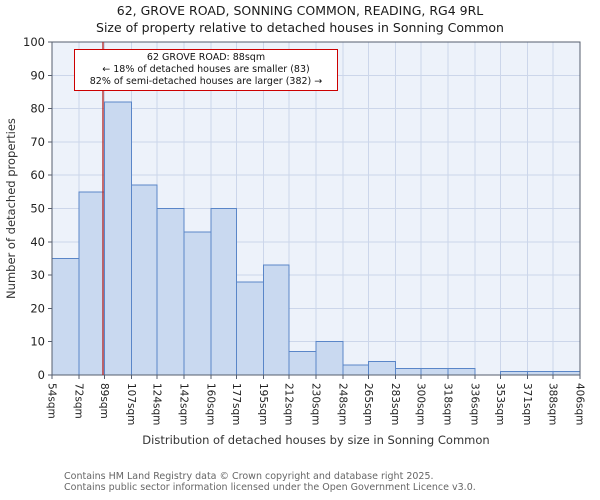 This screenshot has width=600, height=500. What do you see at coordinates (211, 404) in the screenshot?
I see `x-tick-label: 160sqm` at bounding box center [211, 404].